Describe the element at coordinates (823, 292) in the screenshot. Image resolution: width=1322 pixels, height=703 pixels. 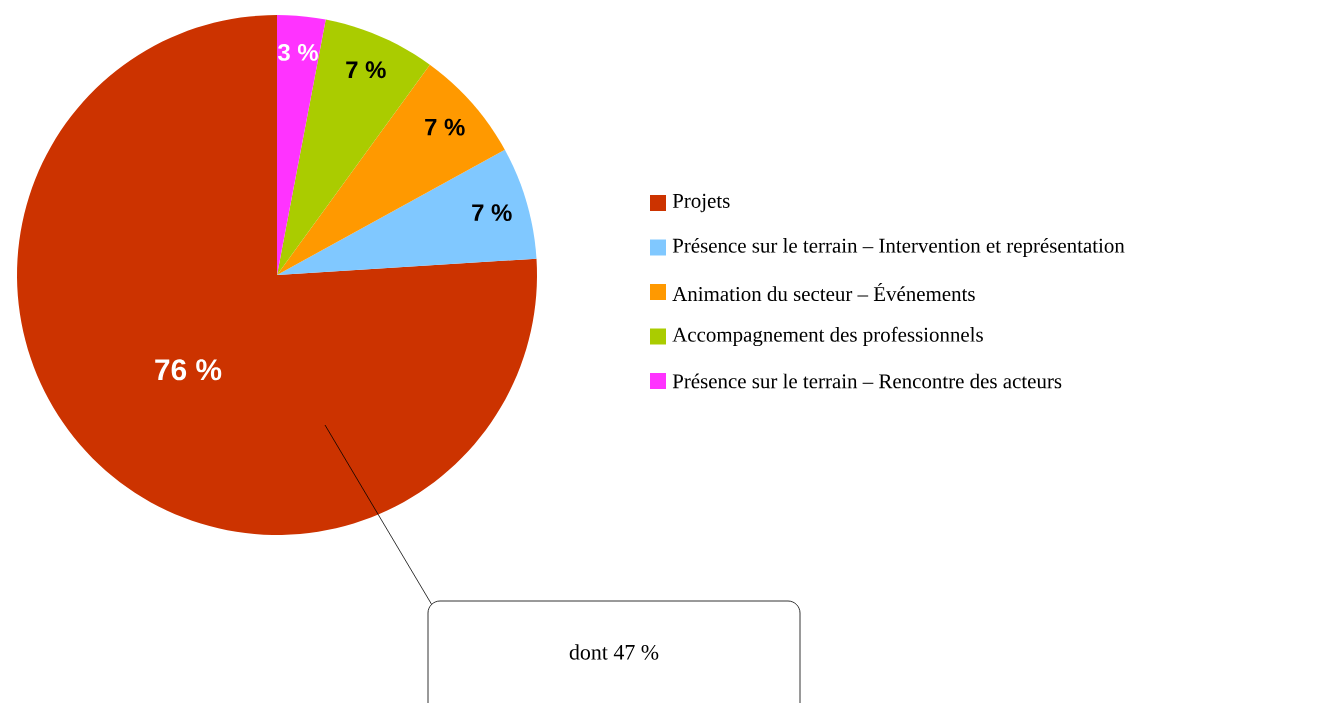
I see `legend-label: Animation du secteur – Événements` at that location.